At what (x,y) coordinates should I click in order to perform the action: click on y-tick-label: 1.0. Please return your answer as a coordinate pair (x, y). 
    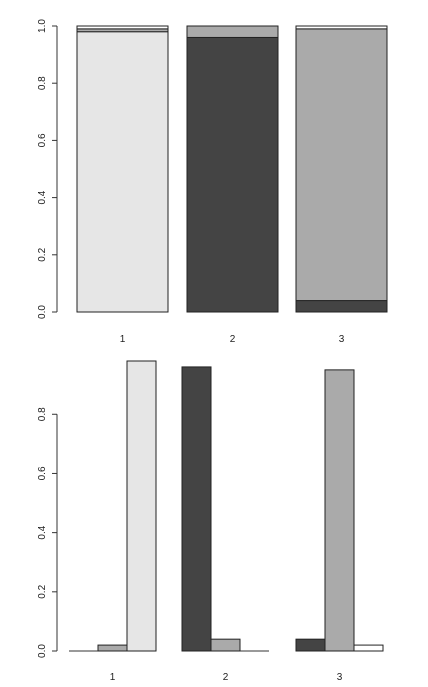
    Looking at the image, I should click on (42, 26).